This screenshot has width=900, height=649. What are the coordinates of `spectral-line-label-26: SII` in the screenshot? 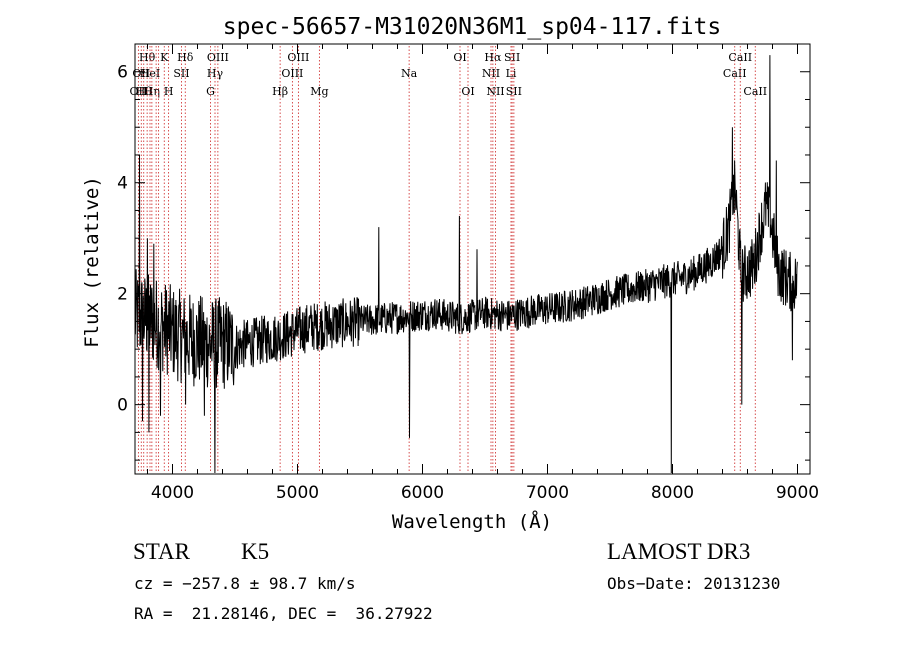 It's located at (512, 57).